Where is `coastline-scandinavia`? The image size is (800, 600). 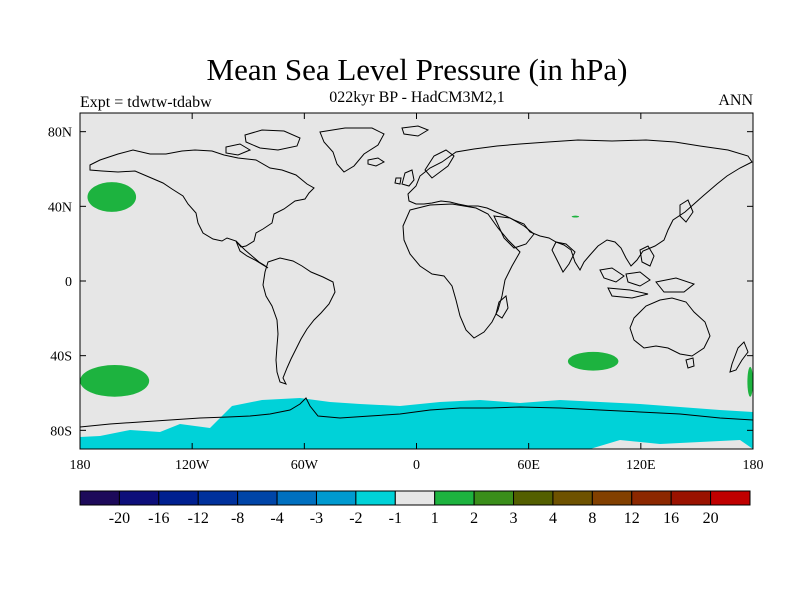 coastline-scandinavia is located at coordinates (439, 164).